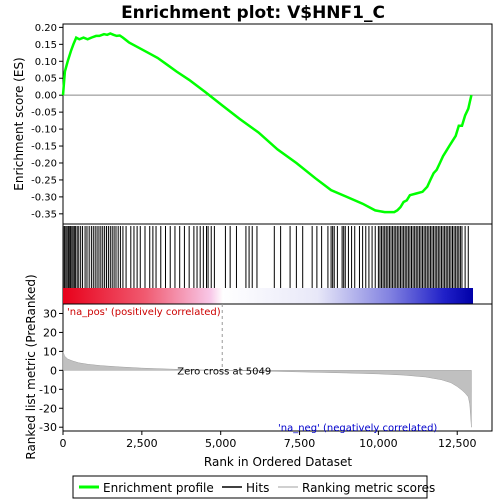 This screenshot has height=500, width=500. I want to click on positive-correlation-label: 'na_pos' (positively correlated), so click(144, 312).